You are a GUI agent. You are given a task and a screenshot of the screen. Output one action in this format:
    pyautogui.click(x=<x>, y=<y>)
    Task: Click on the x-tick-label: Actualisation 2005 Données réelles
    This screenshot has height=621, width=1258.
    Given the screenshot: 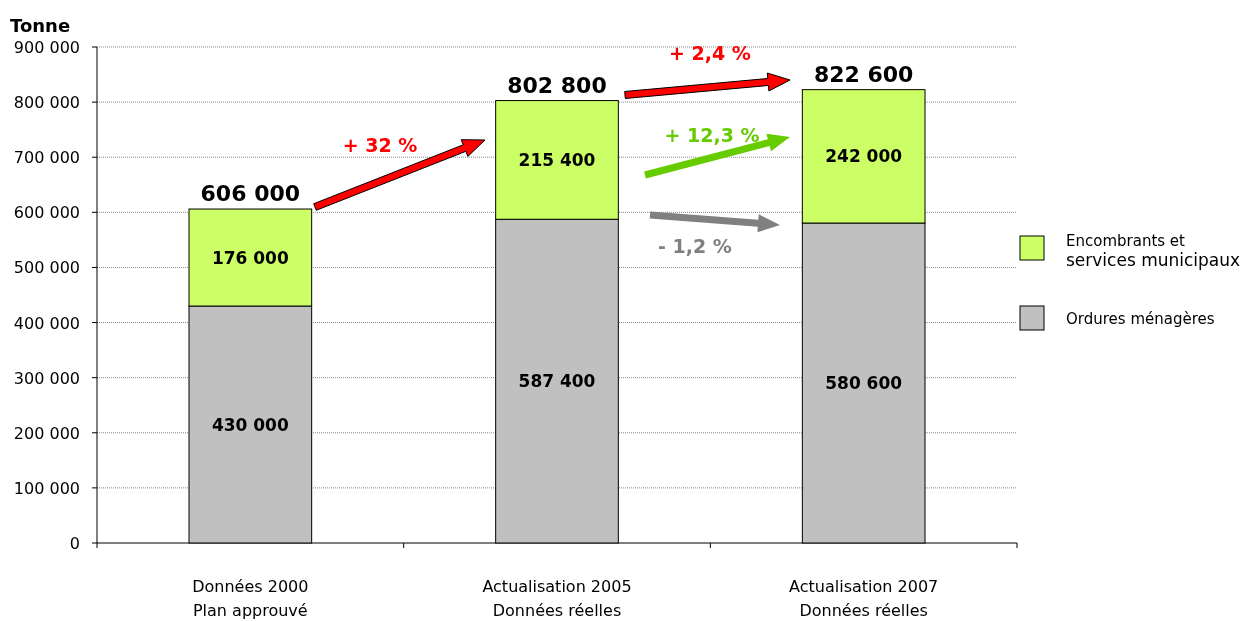 What is the action you would take?
    pyautogui.click(x=557, y=598)
    